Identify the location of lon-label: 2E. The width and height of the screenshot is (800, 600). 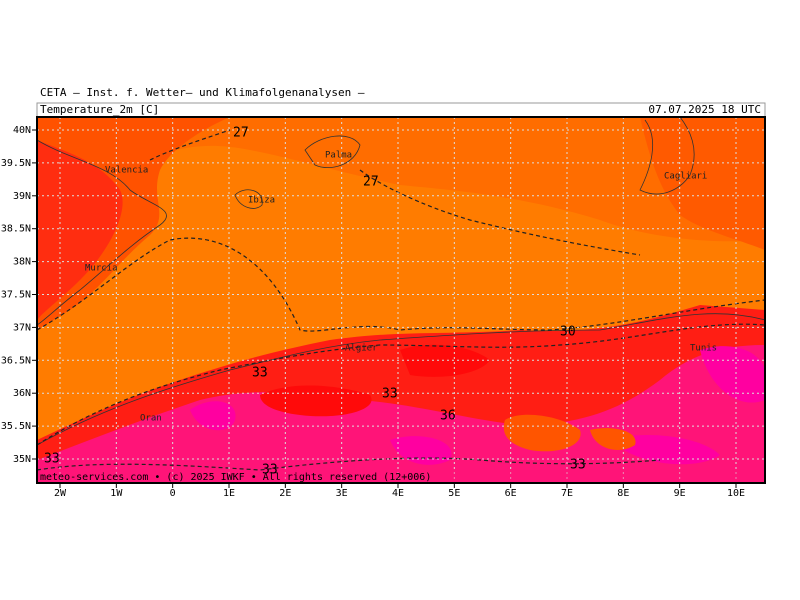
(285, 493).